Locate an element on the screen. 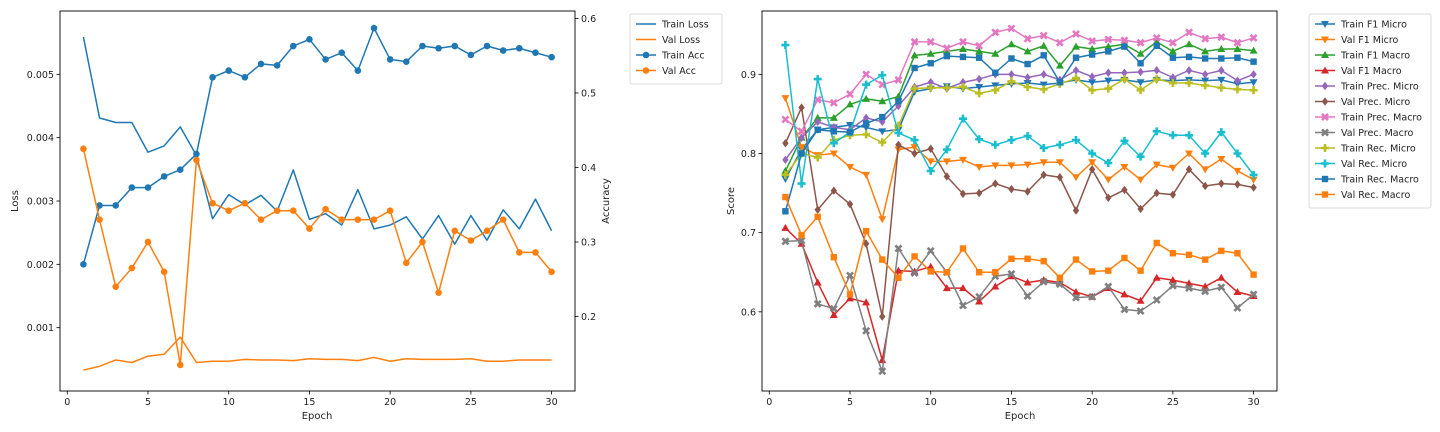 This screenshot has width=1440, height=432. y-tick-label: 0.003 is located at coordinates (40, 202).